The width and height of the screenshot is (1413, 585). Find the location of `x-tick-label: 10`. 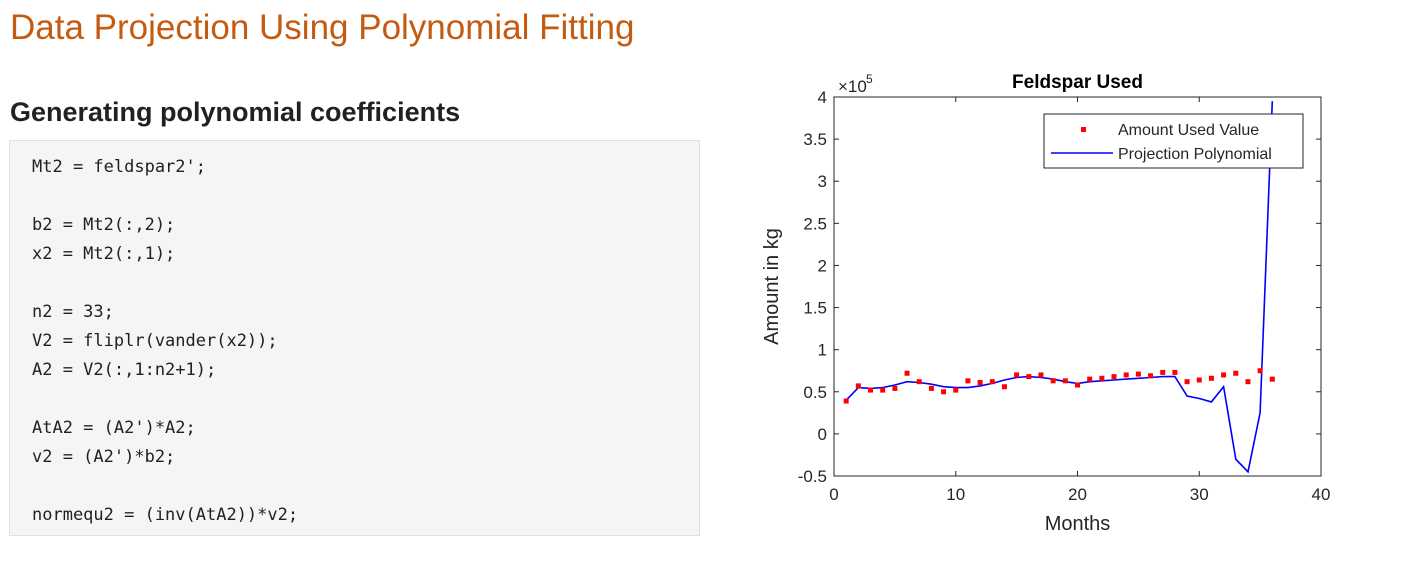

x-tick-label: 10 is located at coordinates (955, 494).